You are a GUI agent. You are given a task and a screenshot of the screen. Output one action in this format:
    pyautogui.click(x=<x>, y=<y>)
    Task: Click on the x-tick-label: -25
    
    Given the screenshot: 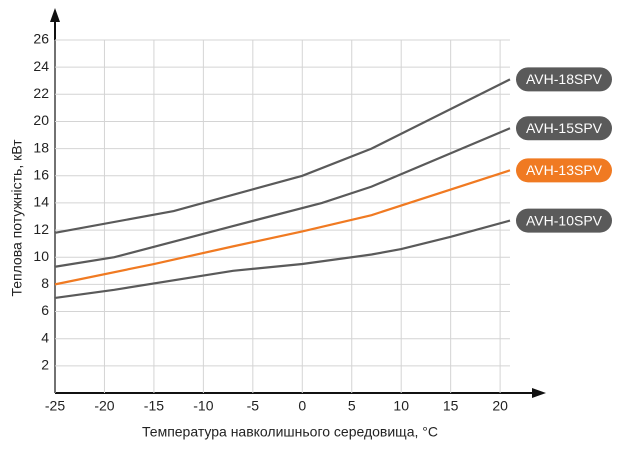 What is the action you would take?
    pyautogui.click(x=55, y=406)
    